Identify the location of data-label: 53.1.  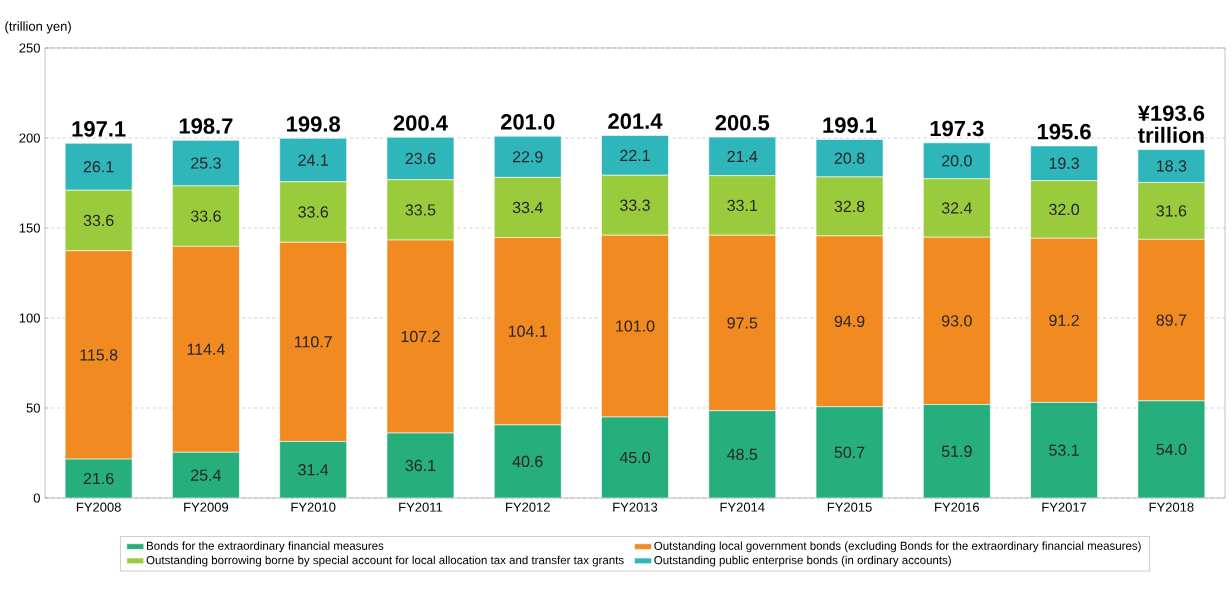
(1064, 450).